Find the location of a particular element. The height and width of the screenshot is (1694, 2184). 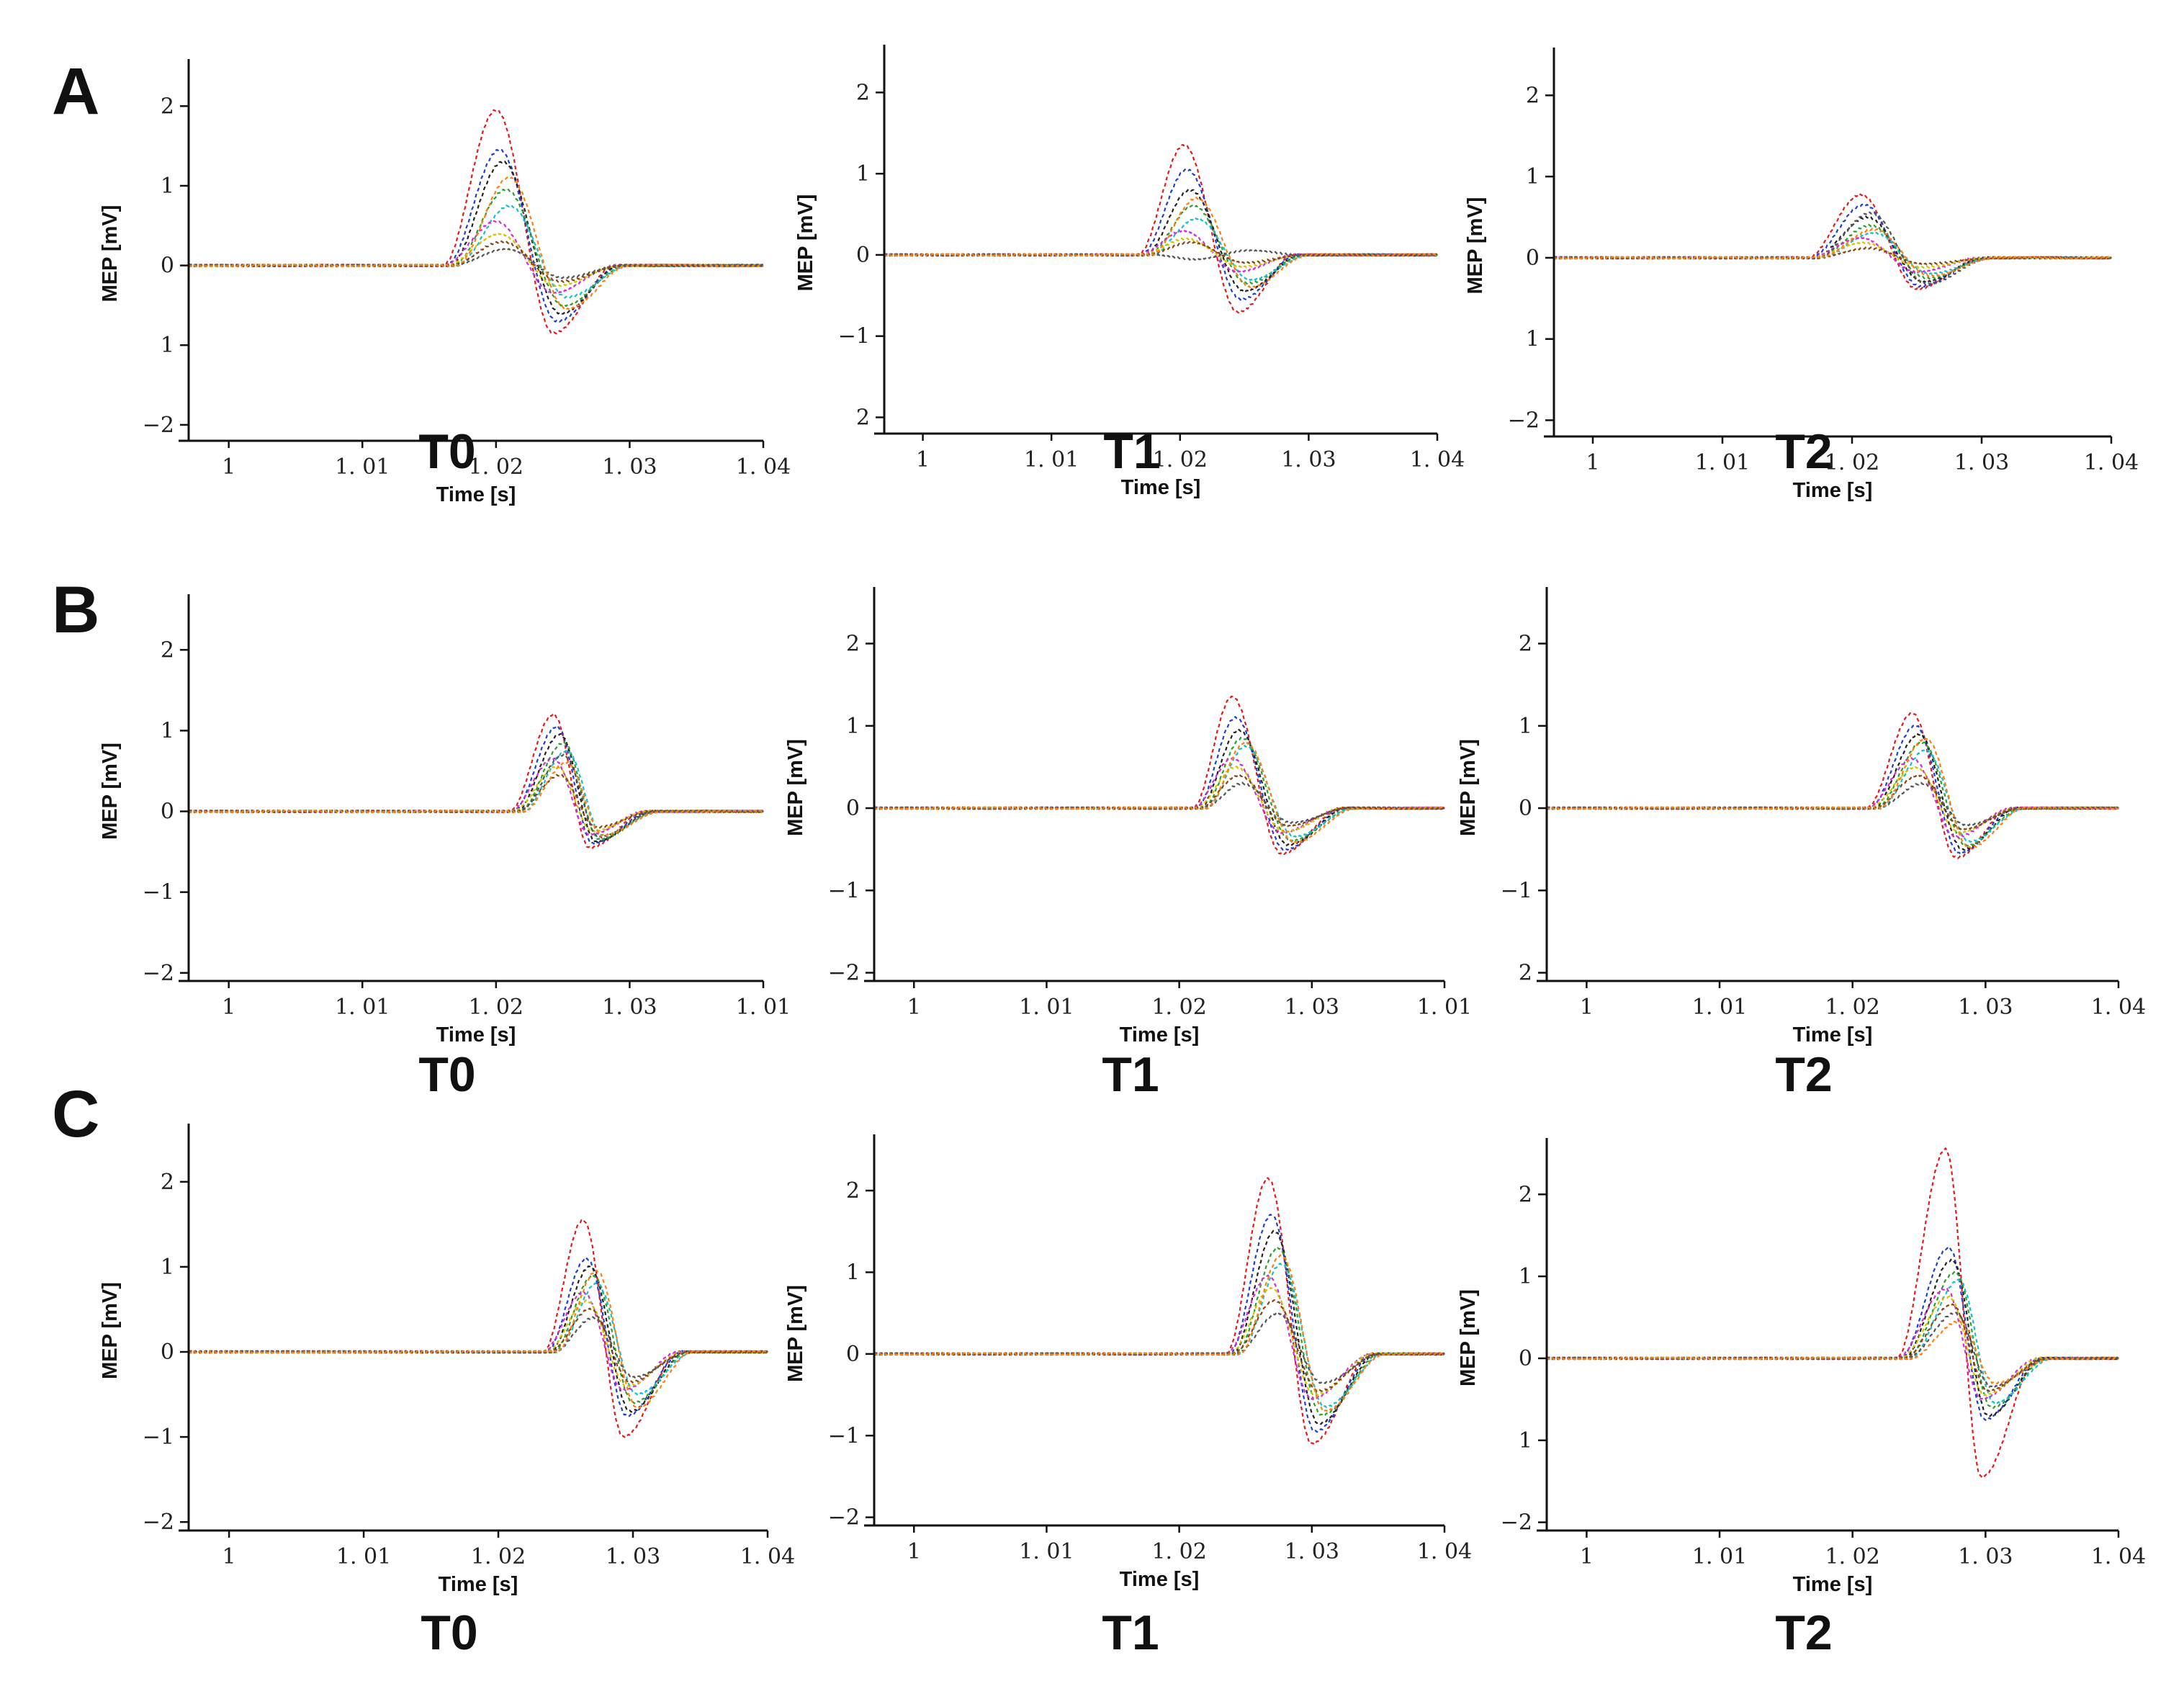

row-label-a: A is located at coordinates (75, 91).